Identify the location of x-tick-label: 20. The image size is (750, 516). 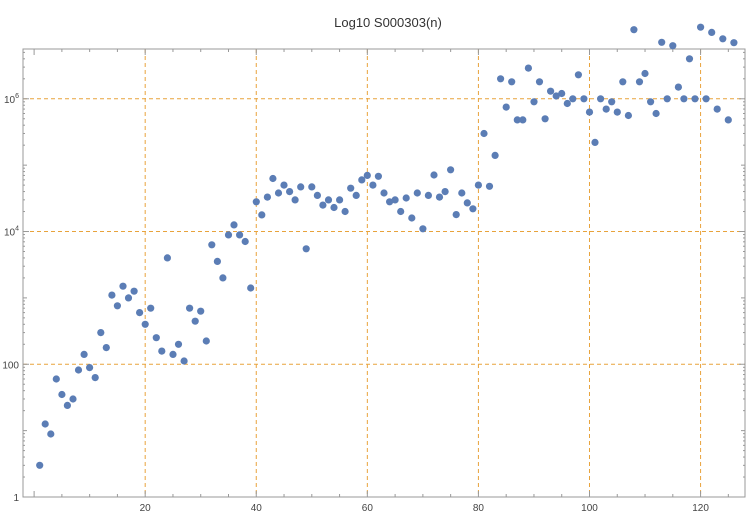
(146, 508).